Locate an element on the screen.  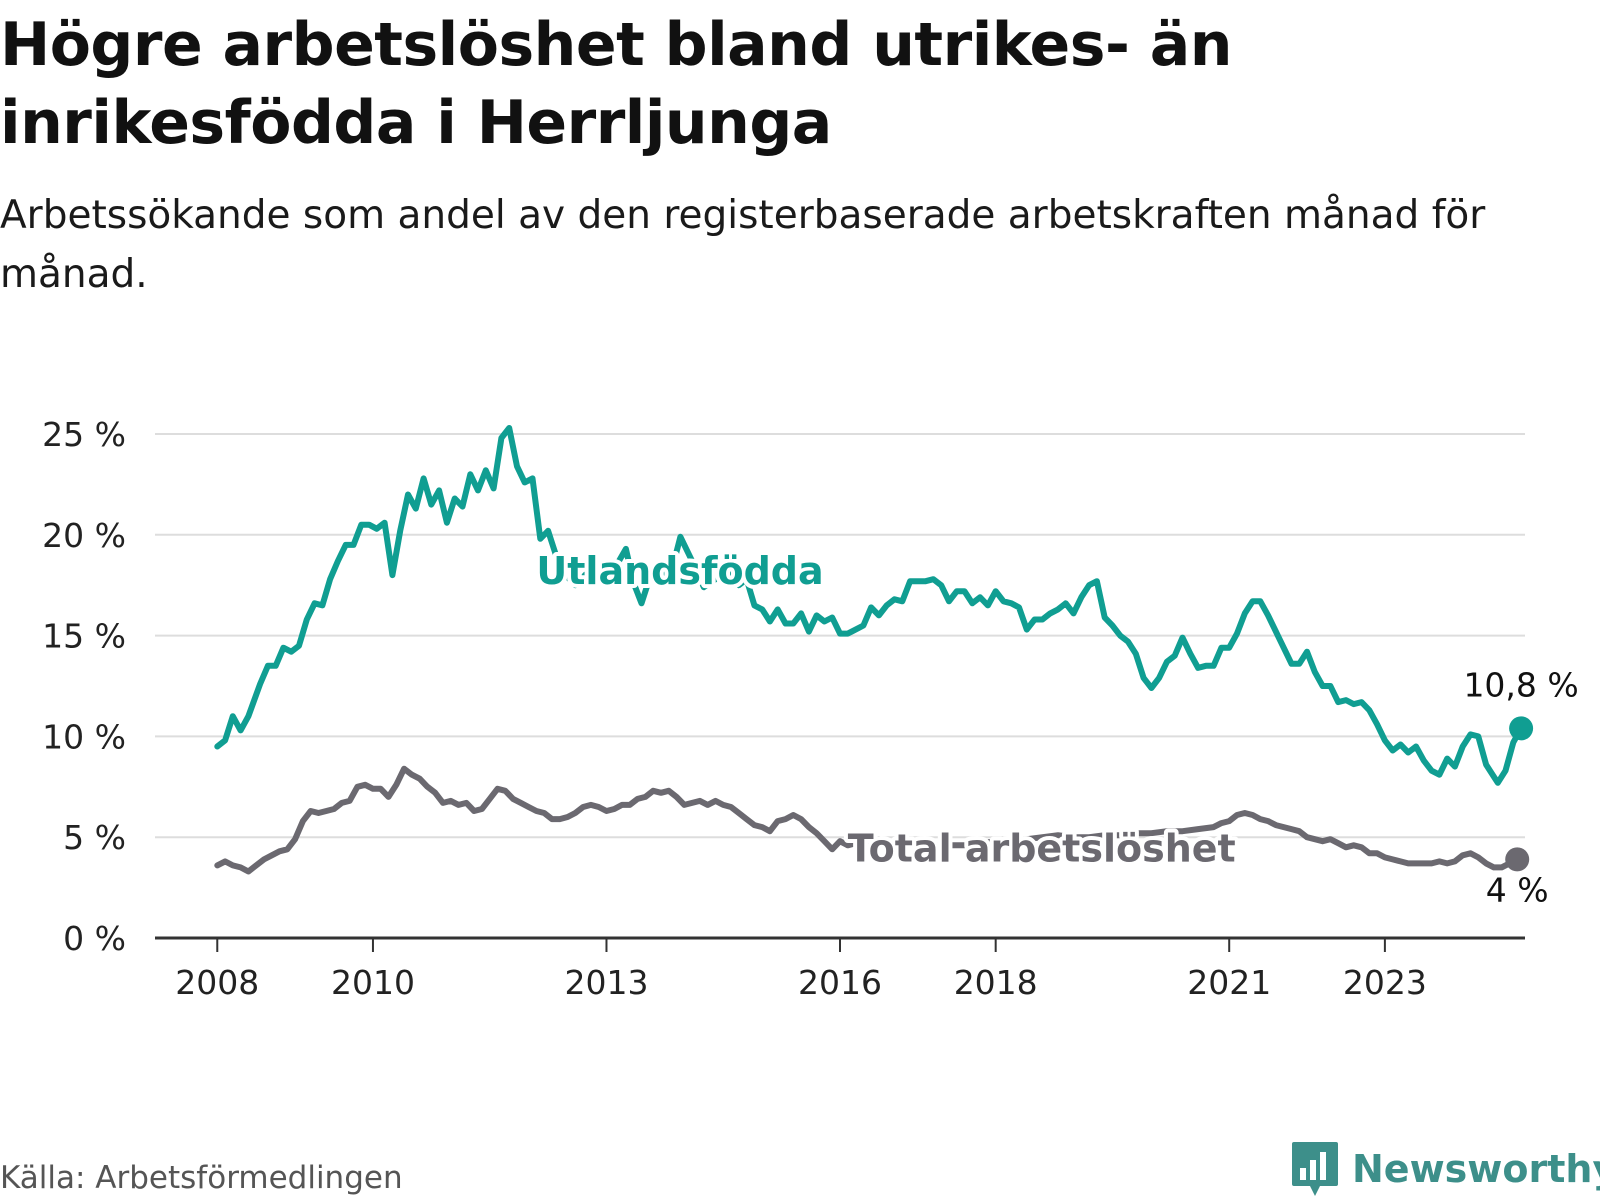
x-tick-label: 2018 is located at coordinates (996, 982).